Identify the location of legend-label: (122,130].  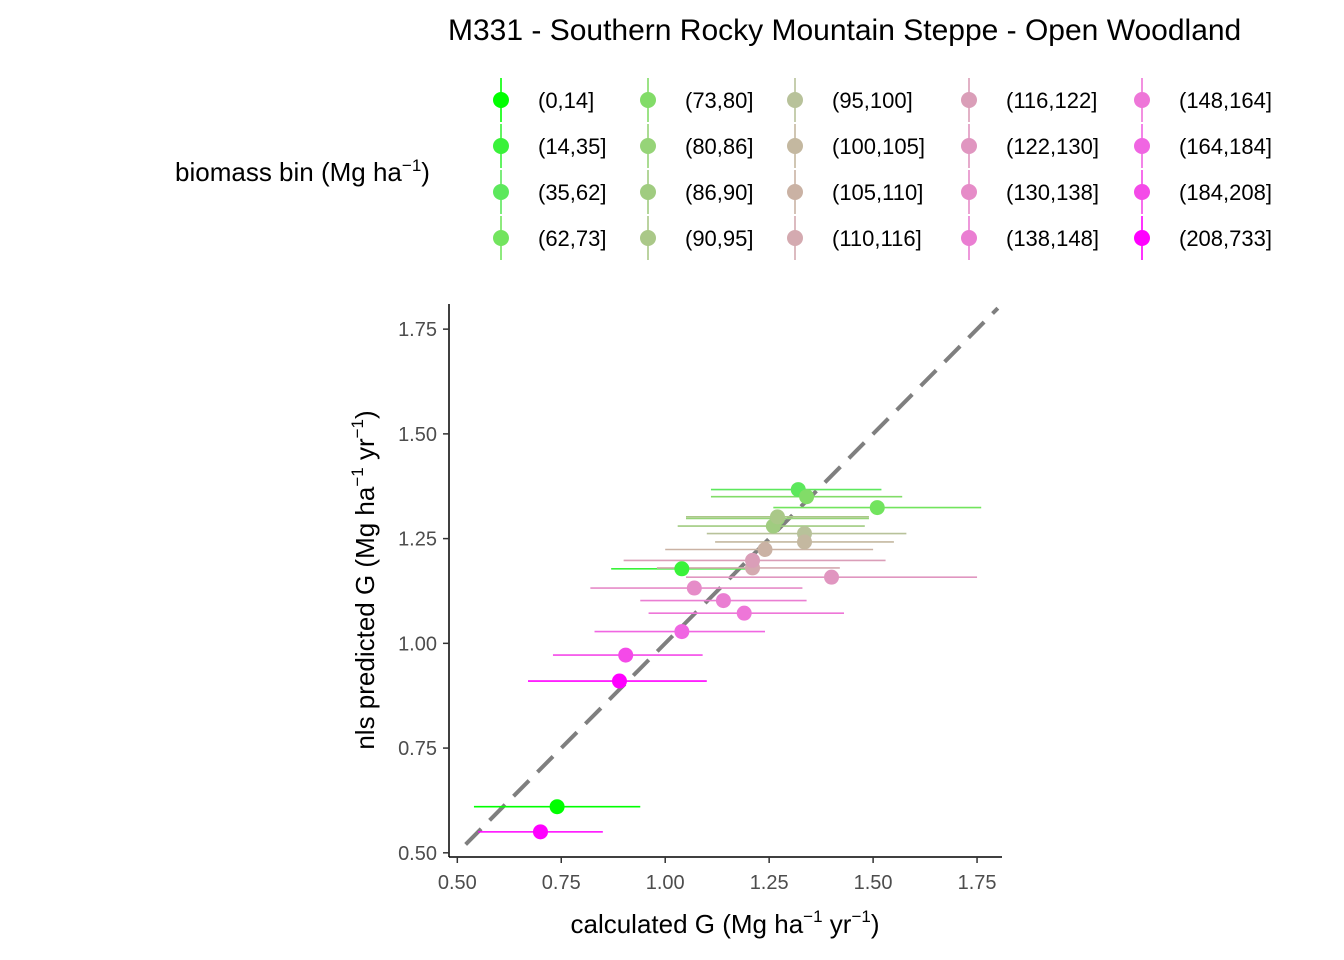
(1052, 146).